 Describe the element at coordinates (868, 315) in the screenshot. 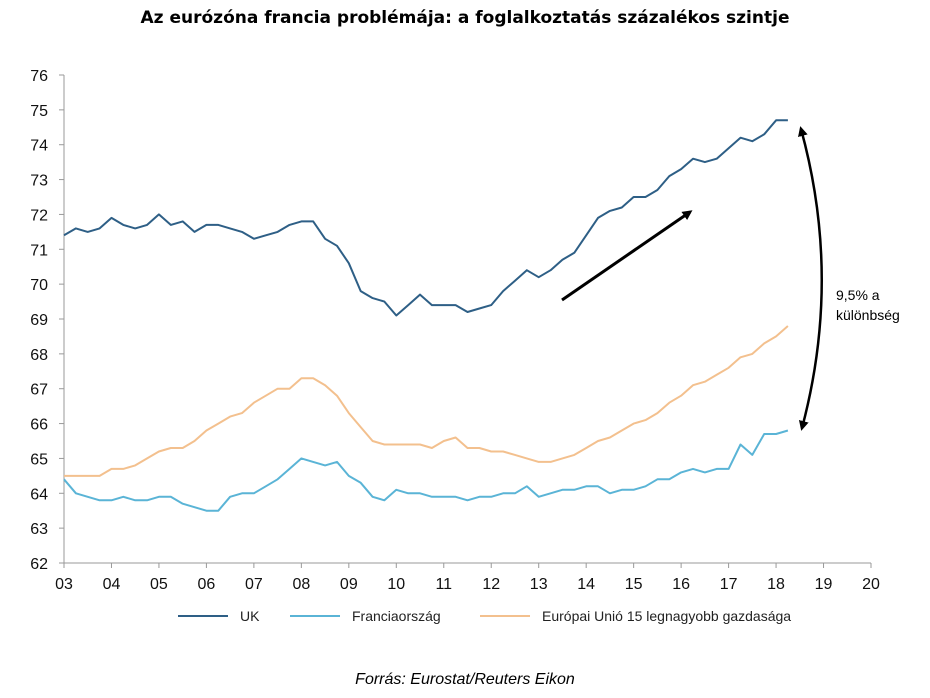

I see `annotation-line: különbség` at that location.